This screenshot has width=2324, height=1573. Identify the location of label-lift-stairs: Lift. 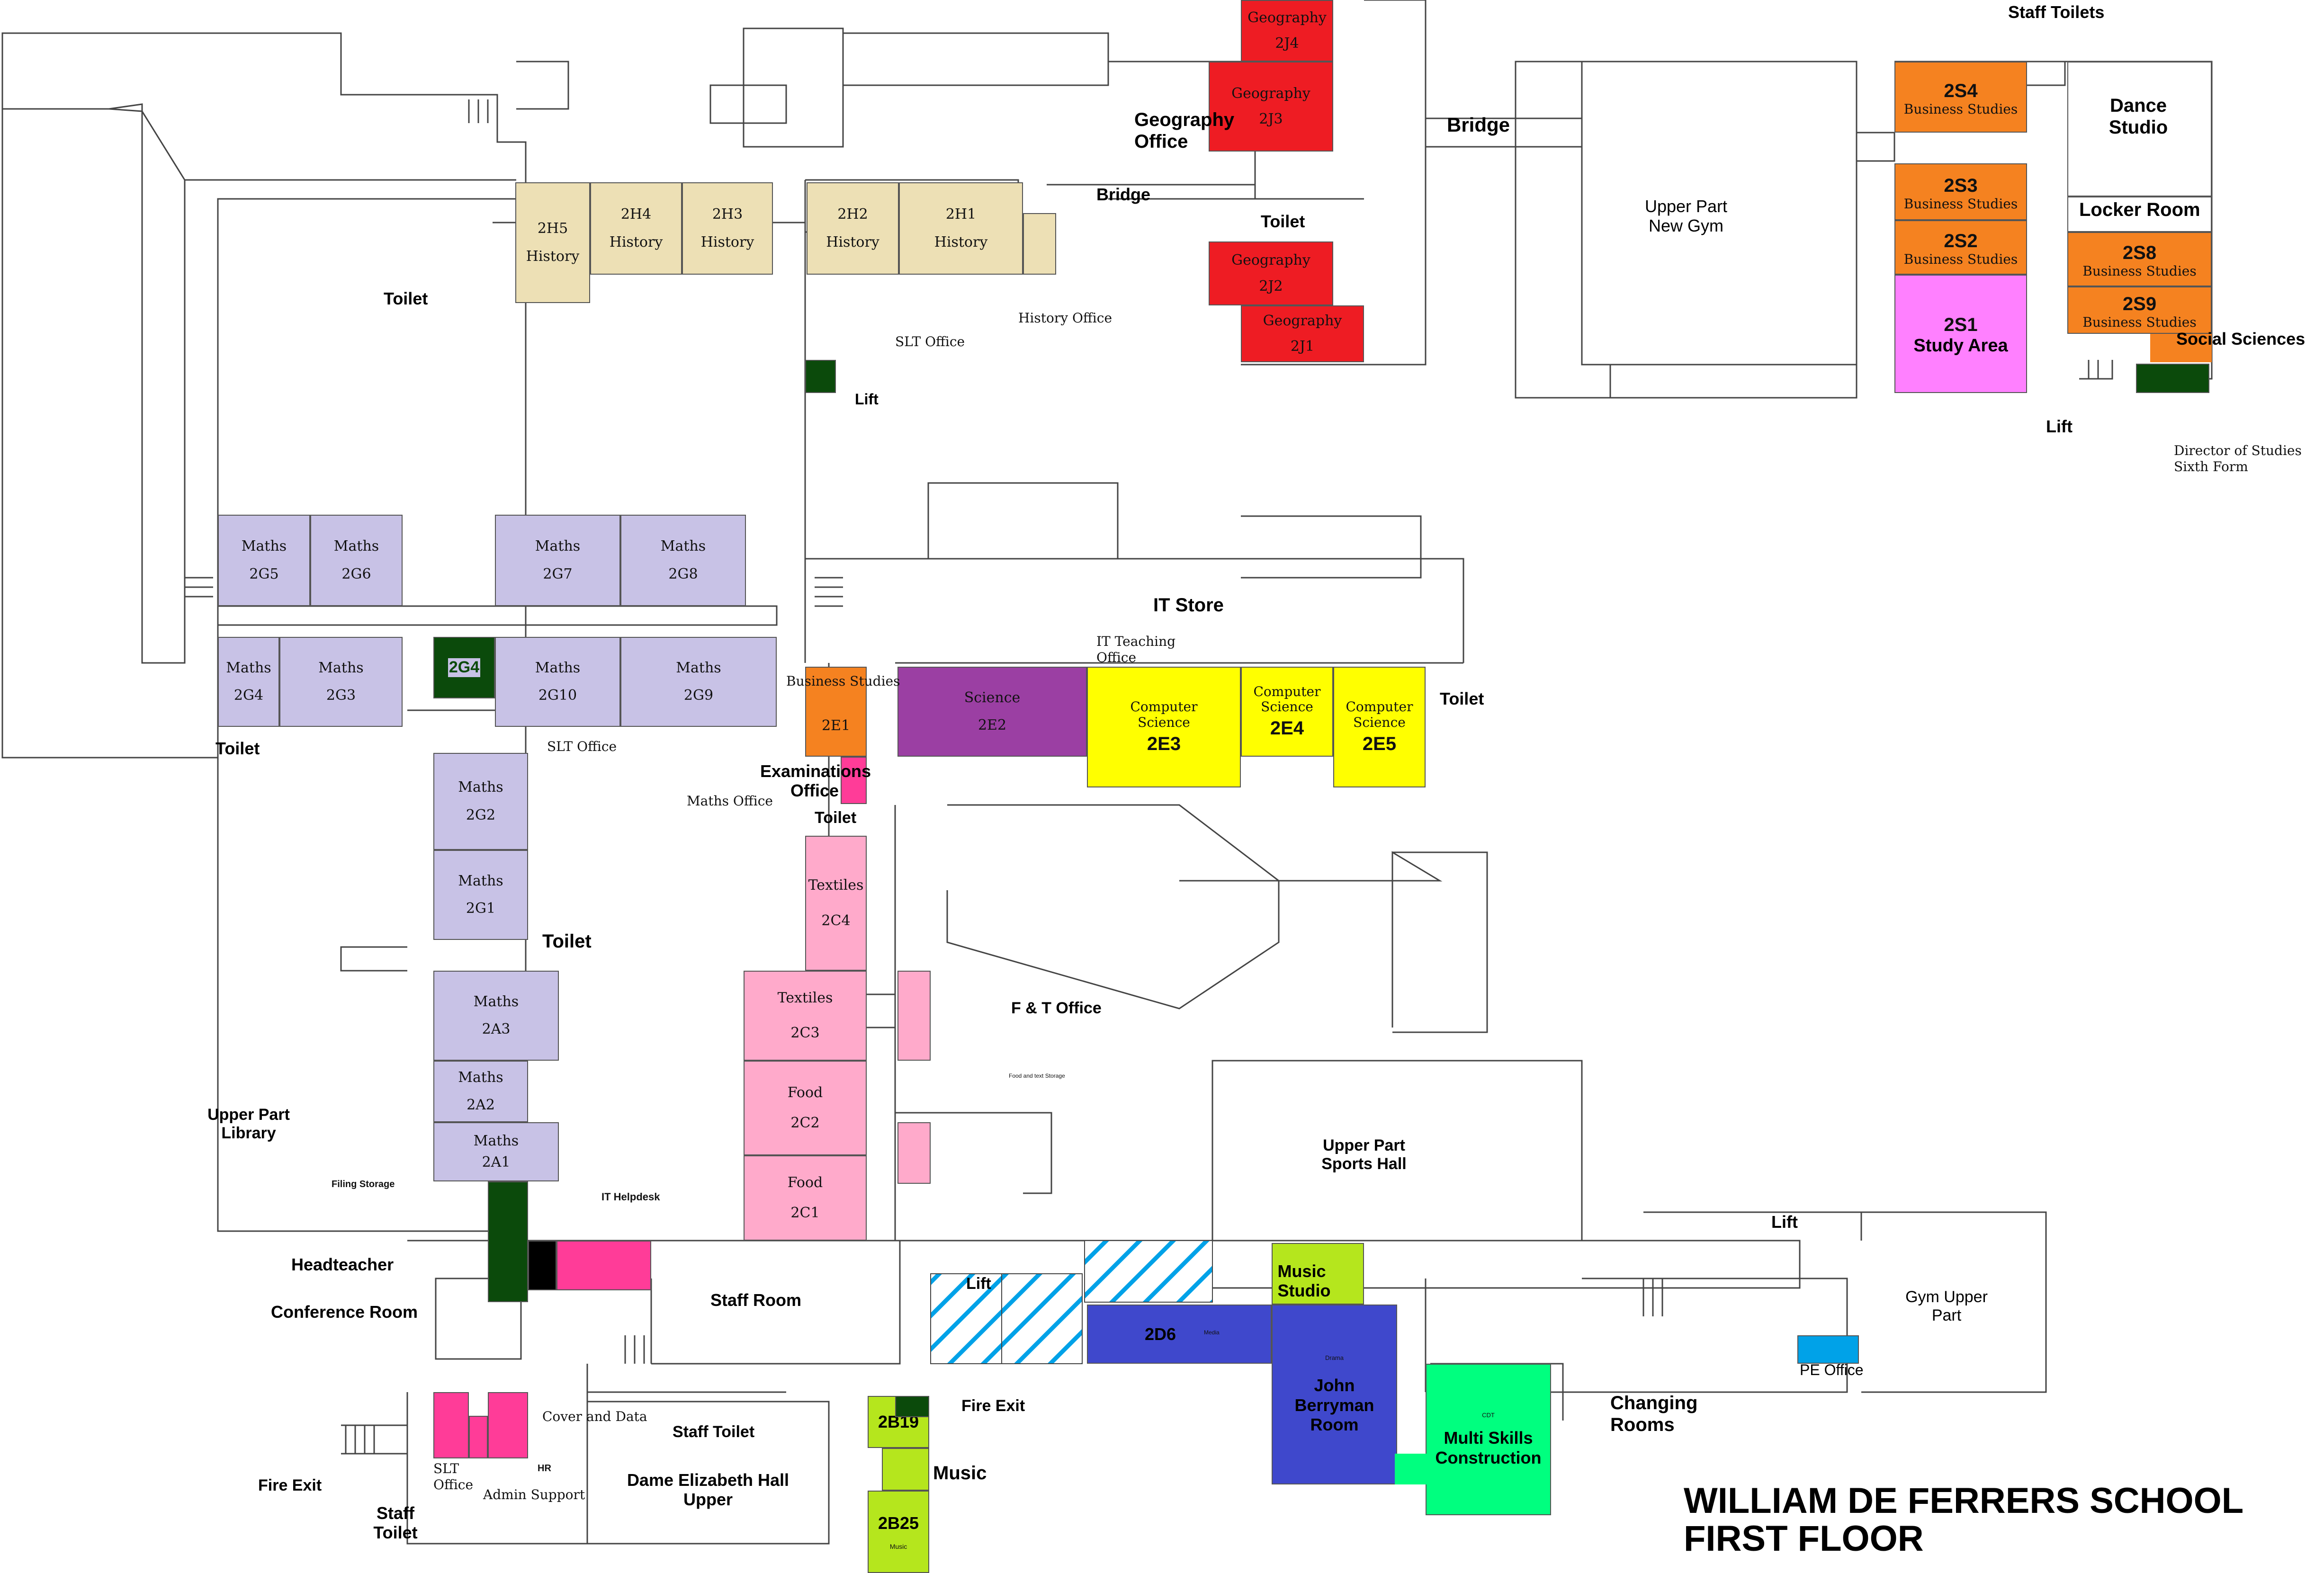
(978, 1284).